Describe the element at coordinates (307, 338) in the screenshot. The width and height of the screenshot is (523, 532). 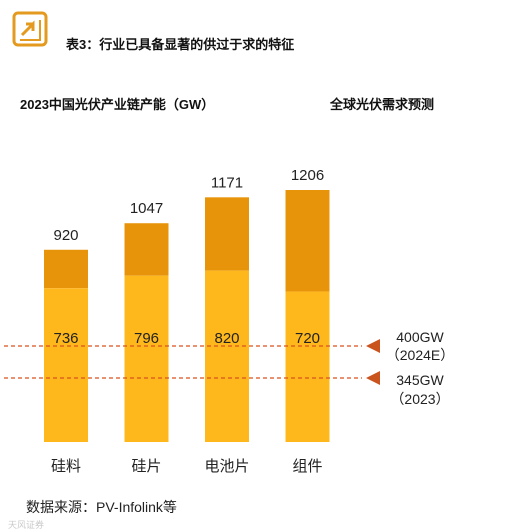
I see `value-label-3: 720` at that location.